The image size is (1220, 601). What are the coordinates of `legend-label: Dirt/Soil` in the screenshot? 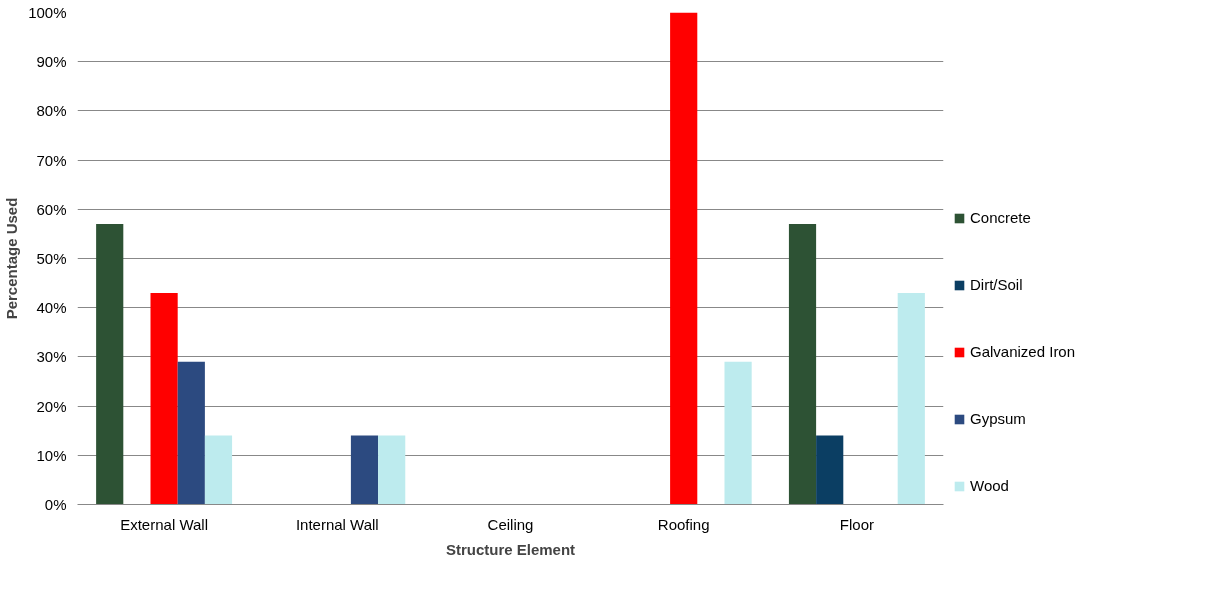 It's located at (996, 284).